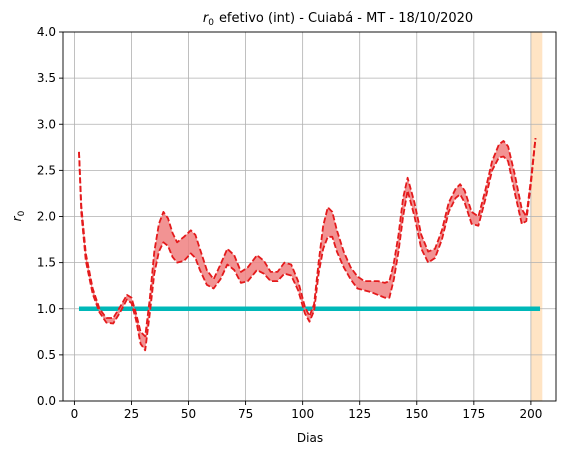 This screenshot has width=568, height=455. Describe the element at coordinates (46, 217) in the screenshot. I see `y-tick-label: 2.0` at that location.